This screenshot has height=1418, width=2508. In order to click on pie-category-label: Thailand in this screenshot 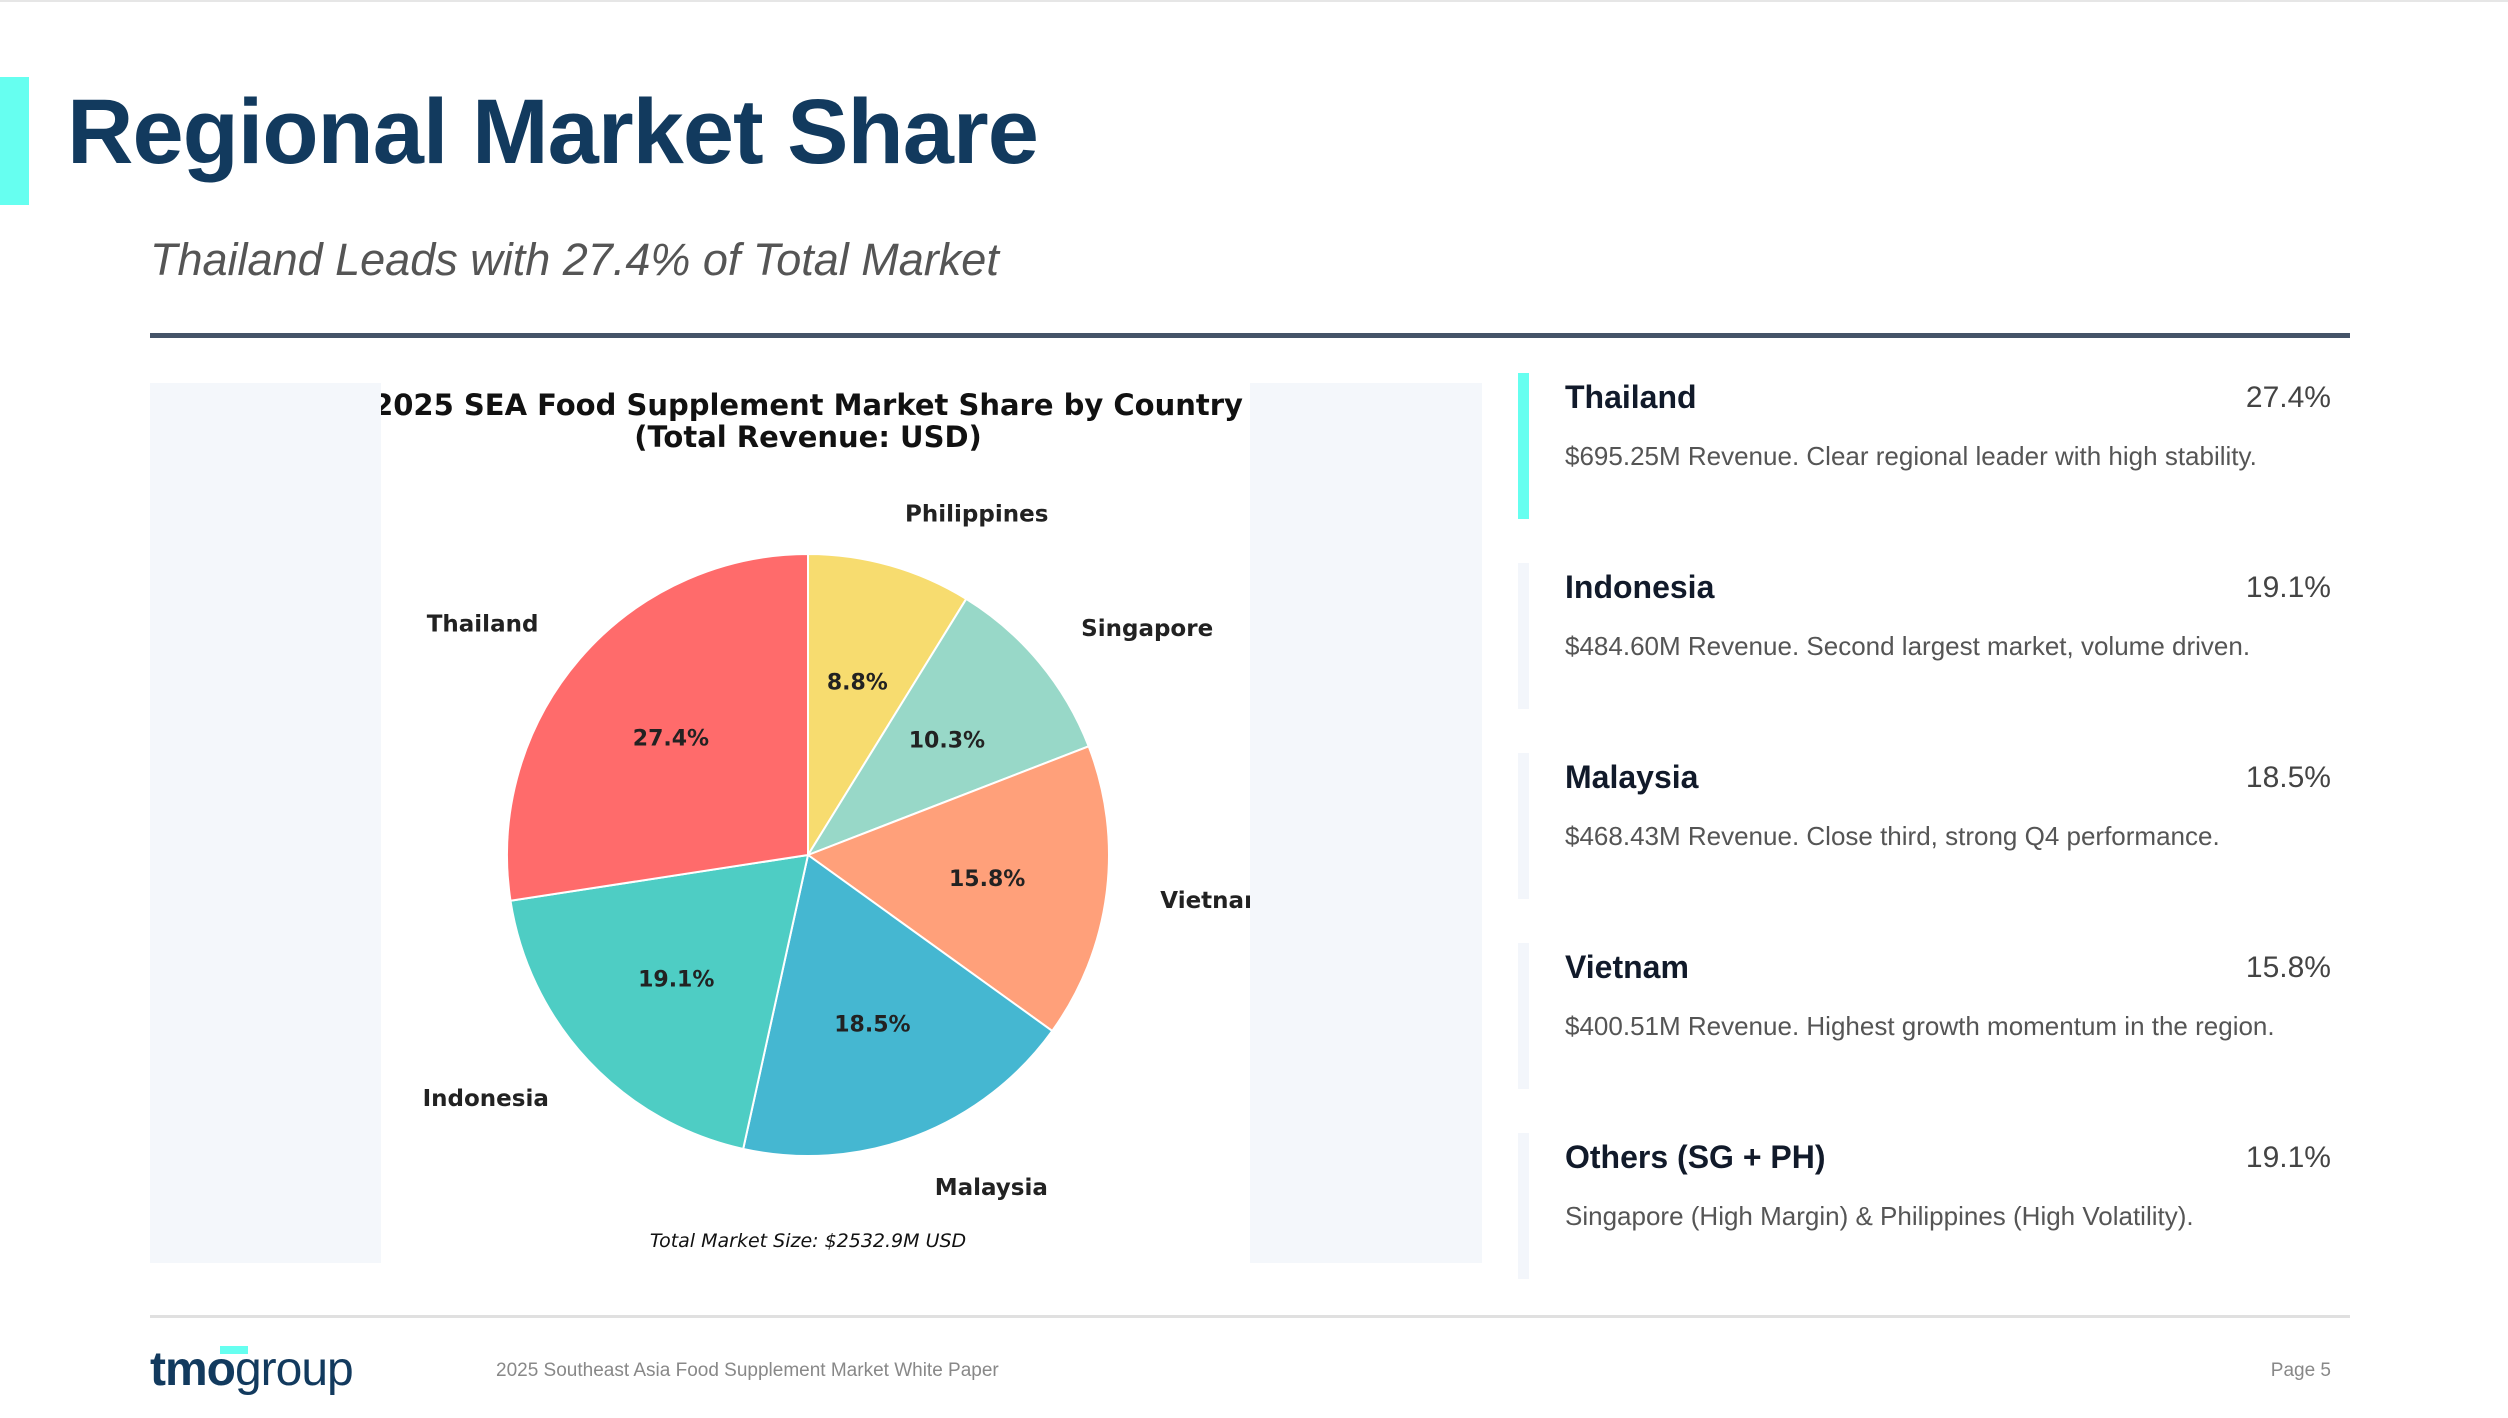, I will do `click(483, 625)`.